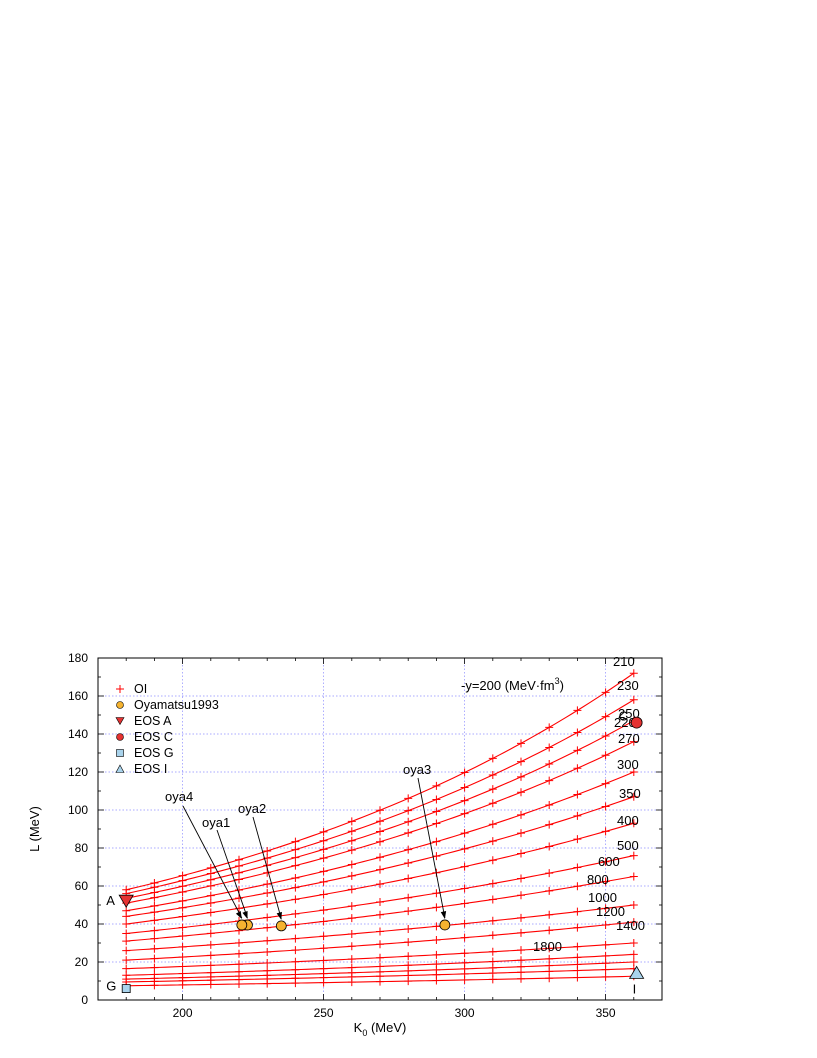  What do you see at coordinates (431, 848) in the screenshot?
I see `annotation-arrow` at bounding box center [431, 848].